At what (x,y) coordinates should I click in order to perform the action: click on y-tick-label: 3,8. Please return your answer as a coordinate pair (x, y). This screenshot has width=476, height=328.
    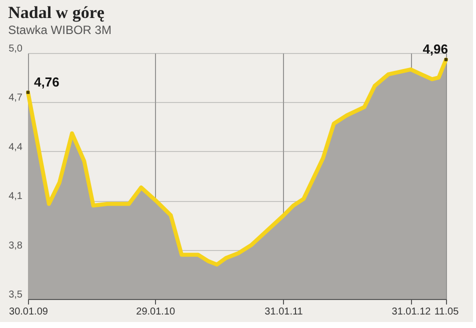
    Looking at the image, I should click on (15, 246).